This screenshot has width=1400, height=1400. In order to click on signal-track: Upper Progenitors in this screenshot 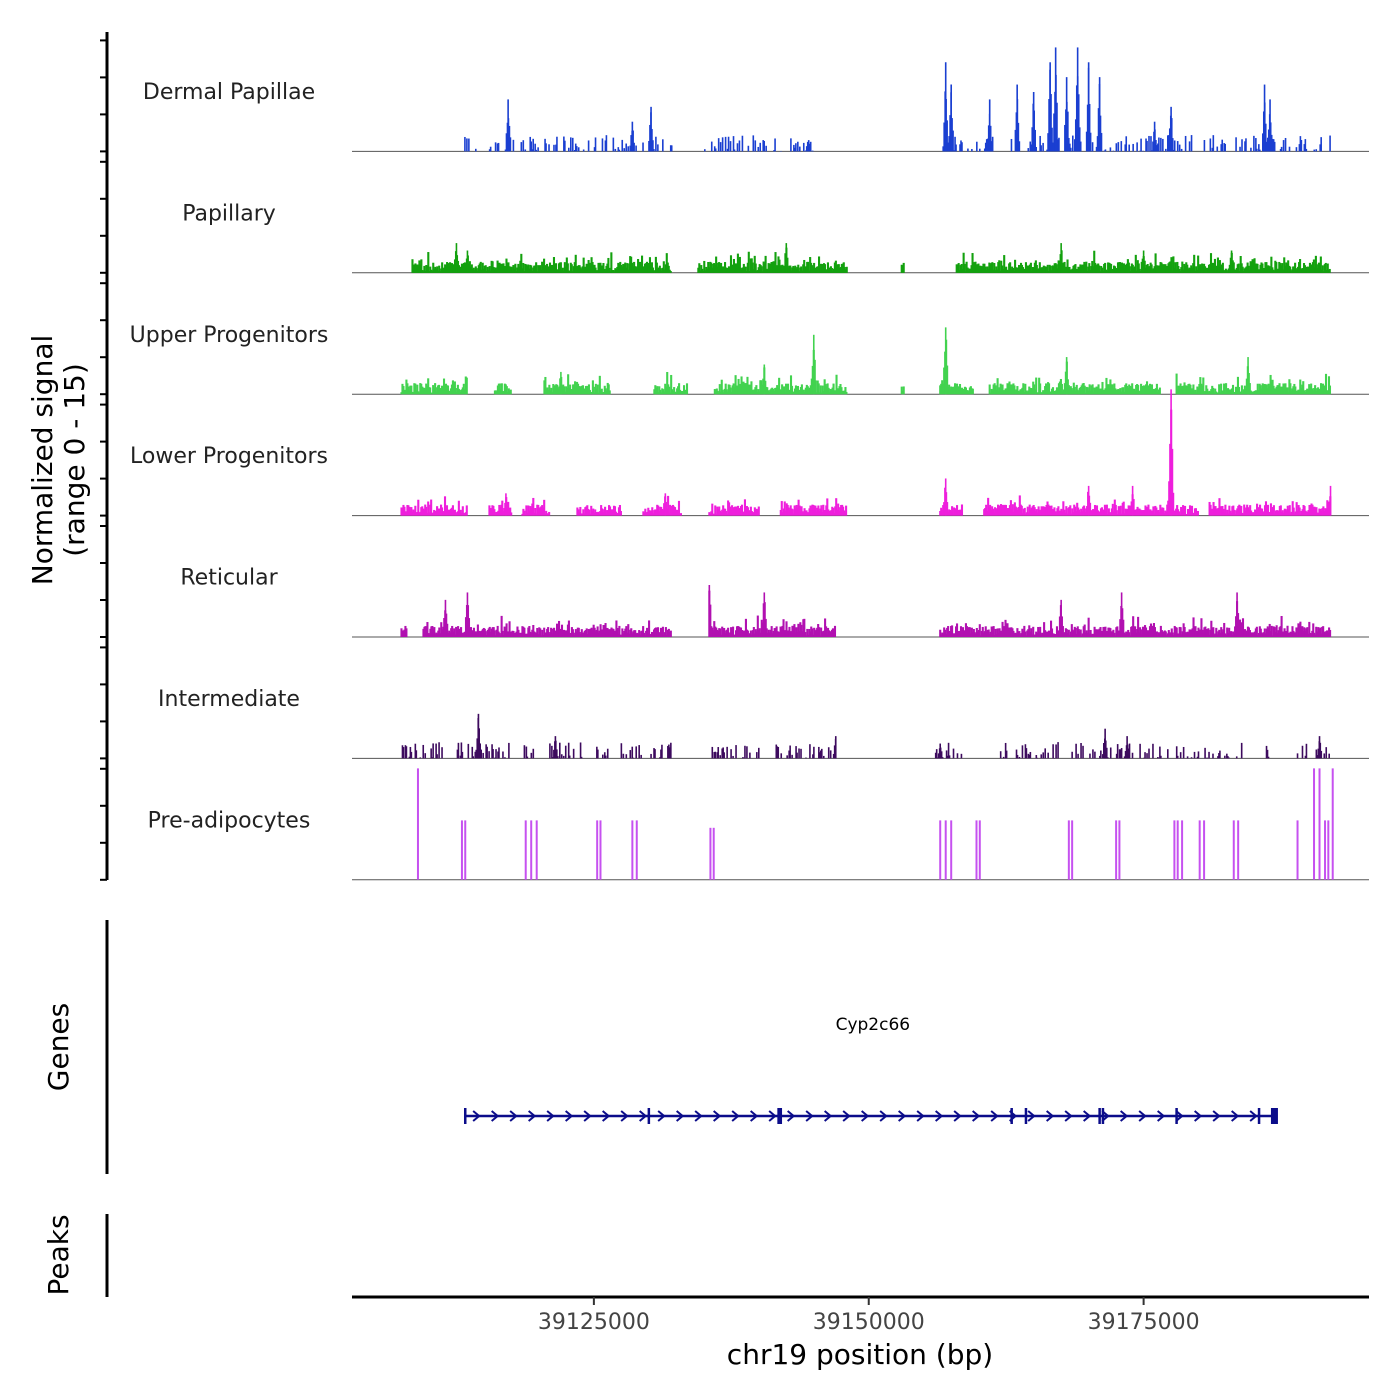, I will do `click(749, 359)`.